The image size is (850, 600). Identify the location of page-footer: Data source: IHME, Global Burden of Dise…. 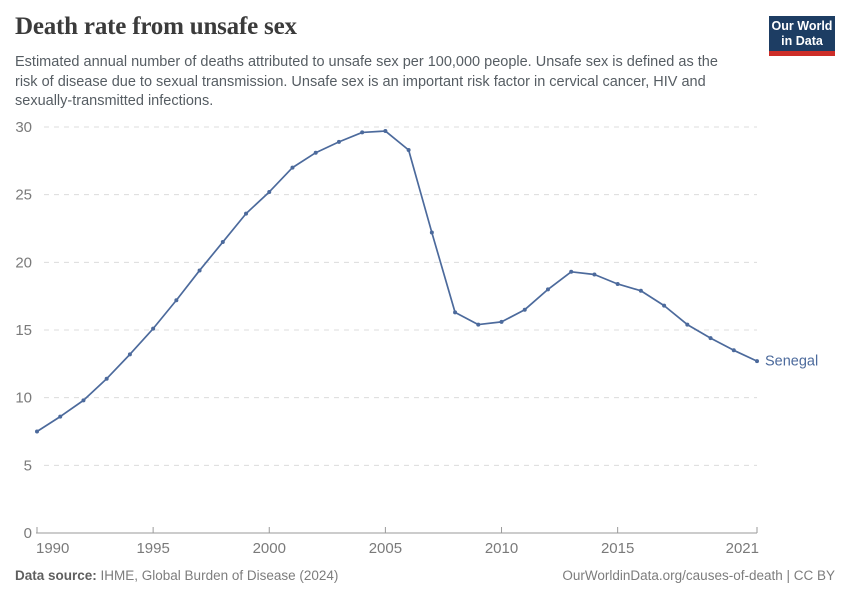
(425, 575).